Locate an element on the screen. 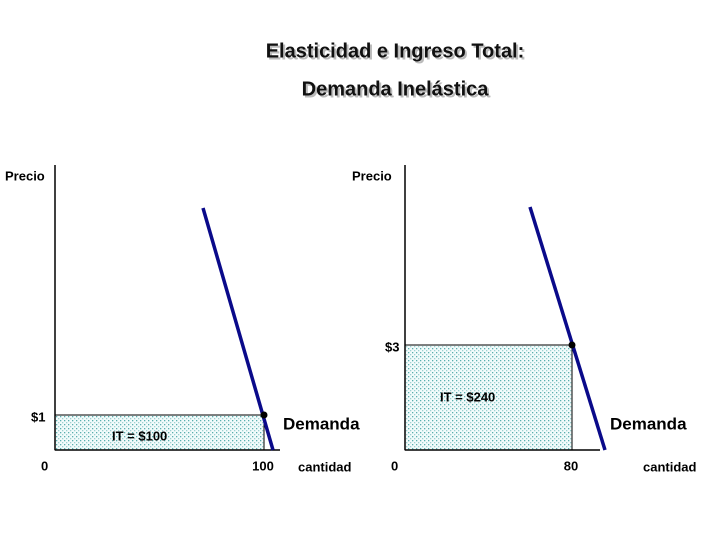  quantity-label: 80 is located at coordinates (571, 465).